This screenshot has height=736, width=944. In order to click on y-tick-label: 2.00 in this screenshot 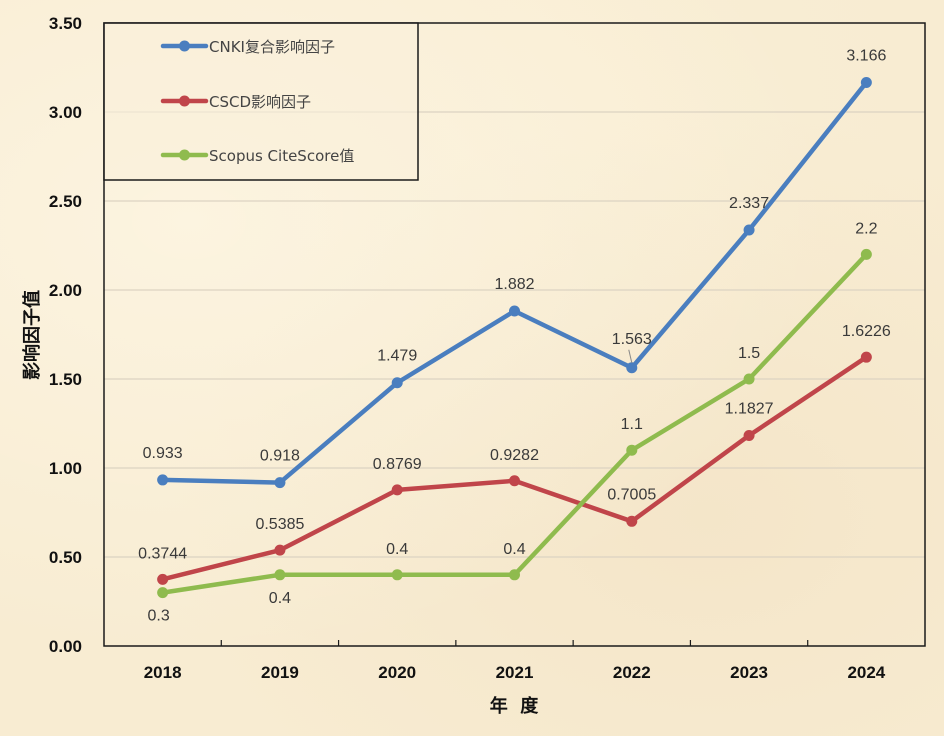, I will do `click(65, 290)`.